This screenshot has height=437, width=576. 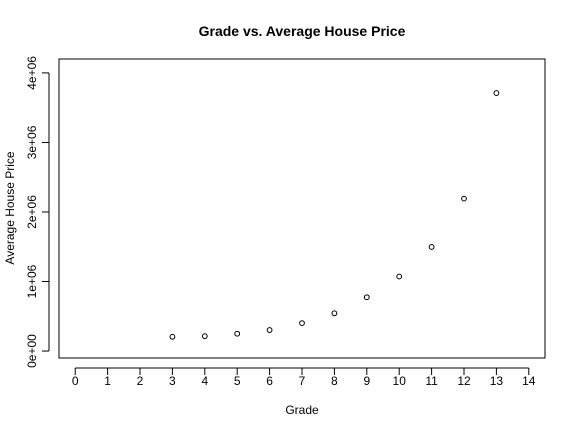 I want to click on y-axis: 0e+00 1e+06 2e+06 3e+06 4e+06, so click(x=37, y=212).